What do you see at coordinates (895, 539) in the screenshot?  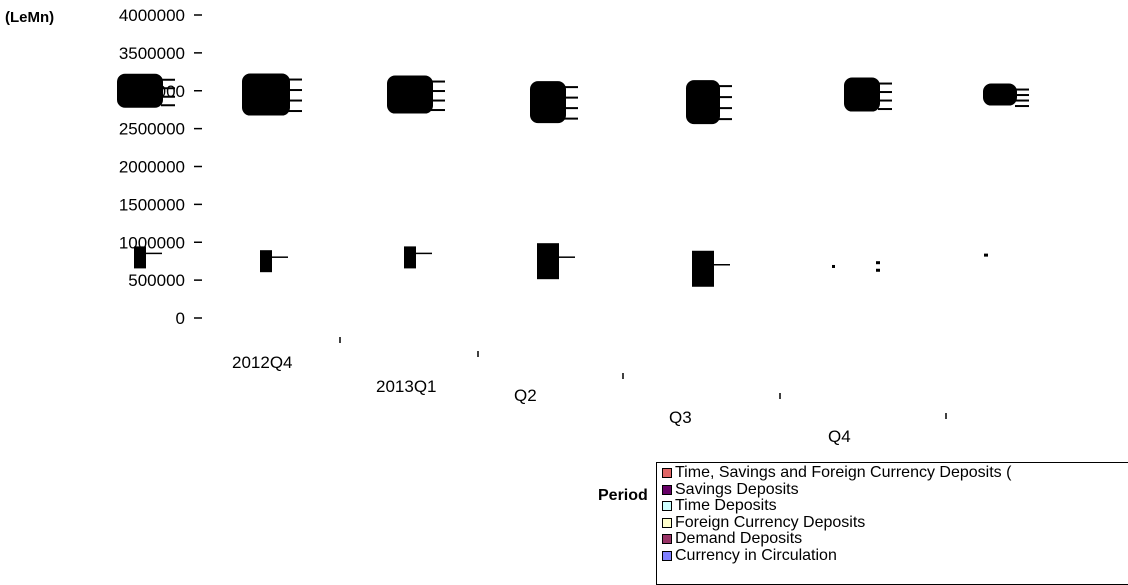 I see `legend-item: Demand Deposits` at bounding box center [895, 539].